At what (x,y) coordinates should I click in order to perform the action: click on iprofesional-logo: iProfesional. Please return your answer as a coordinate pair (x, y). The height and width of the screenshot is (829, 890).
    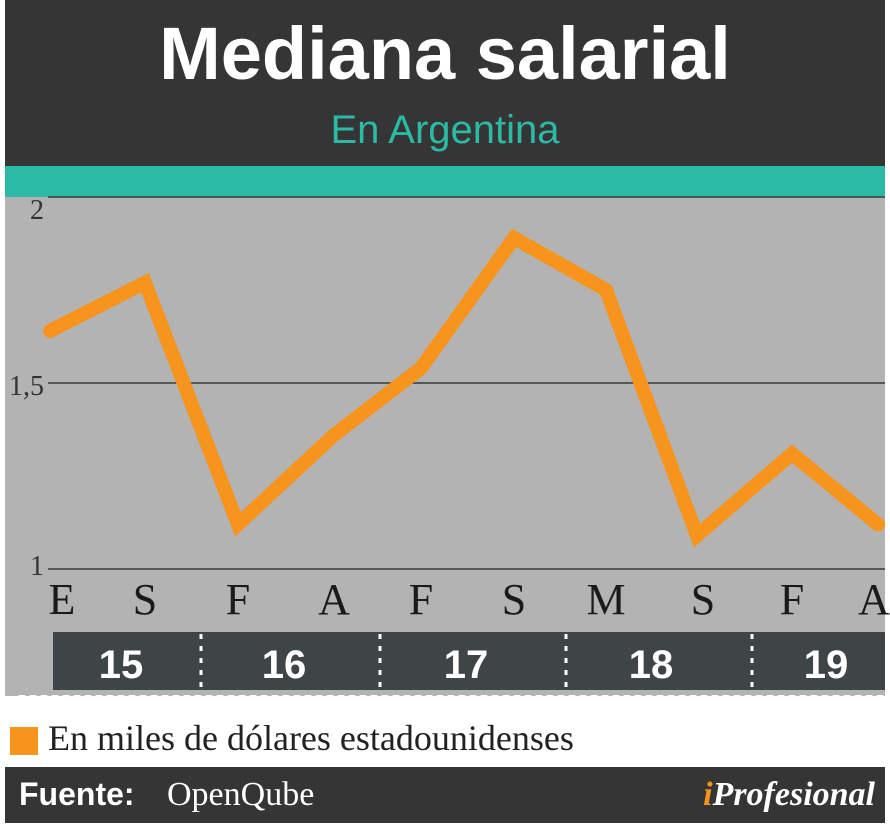
    Looking at the image, I should click on (789, 795).